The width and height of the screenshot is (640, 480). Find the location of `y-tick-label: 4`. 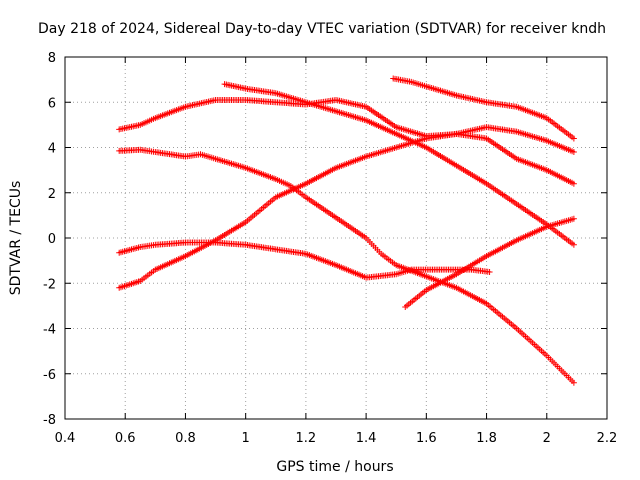

y-tick-label: 4 is located at coordinates (52, 149).